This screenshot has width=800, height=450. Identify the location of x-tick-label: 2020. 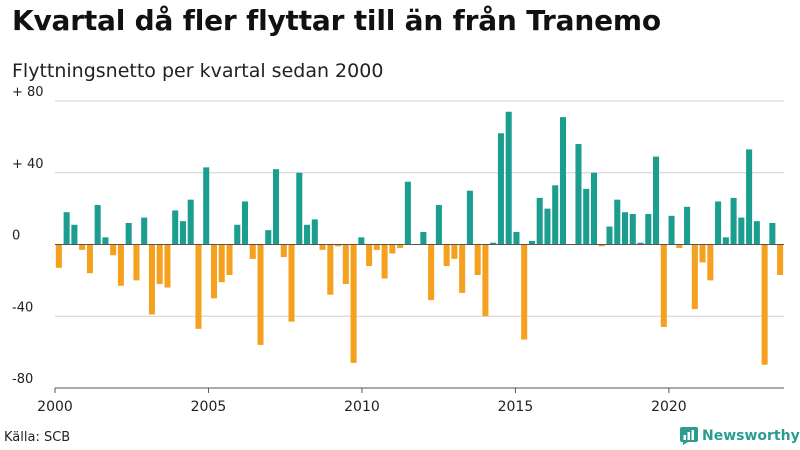
(669, 407).